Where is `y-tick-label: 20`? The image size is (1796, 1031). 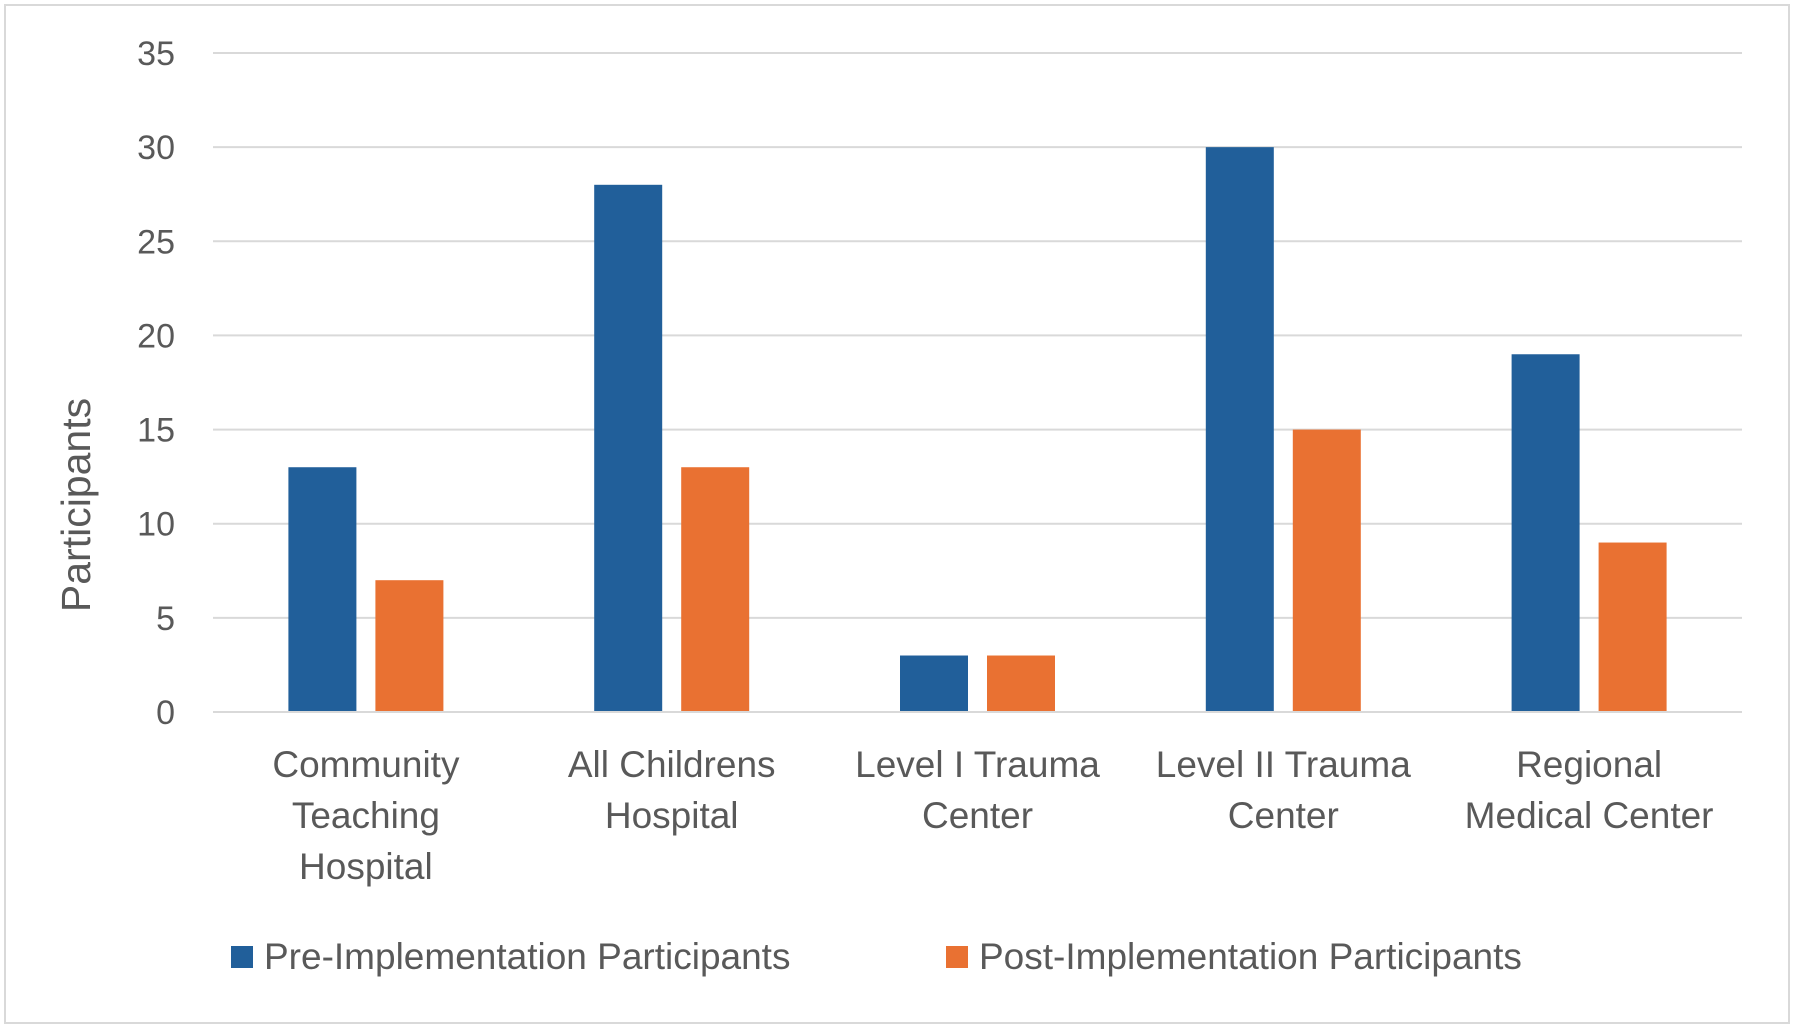
y-tick-label: 20 is located at coordinates (156, 336).